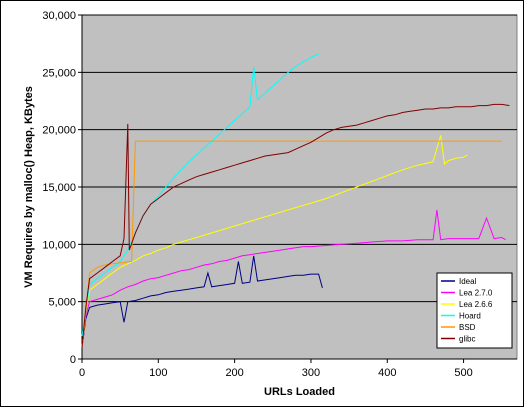 This screenshot has width=524, height=407. Describe the element at coordinates (59, 73) in the screenshot. I see `y-tick-label: 25,000` at that location.